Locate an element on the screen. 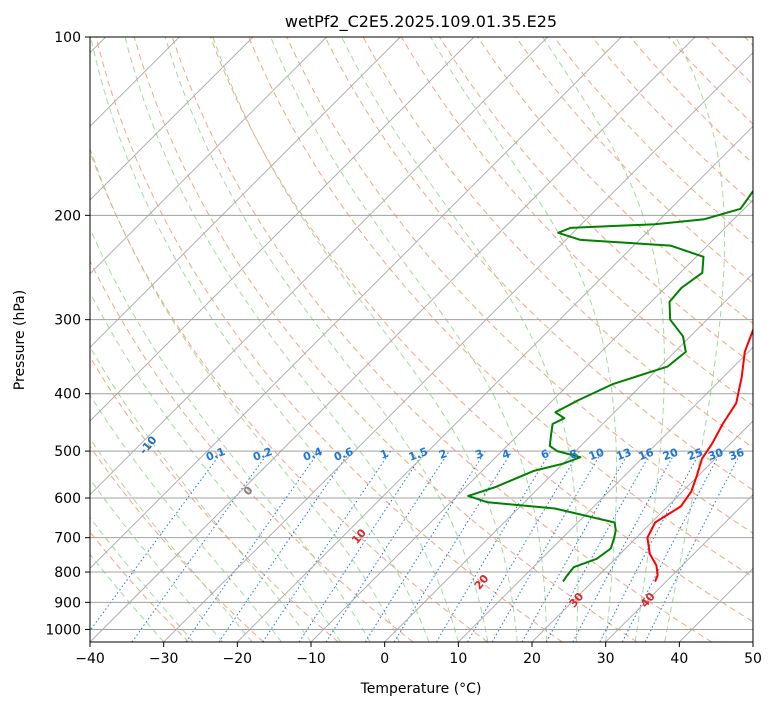 This screenshot has height=708, width=775. dry-adiabat-label: 0 is located at coordinates (248, 491).